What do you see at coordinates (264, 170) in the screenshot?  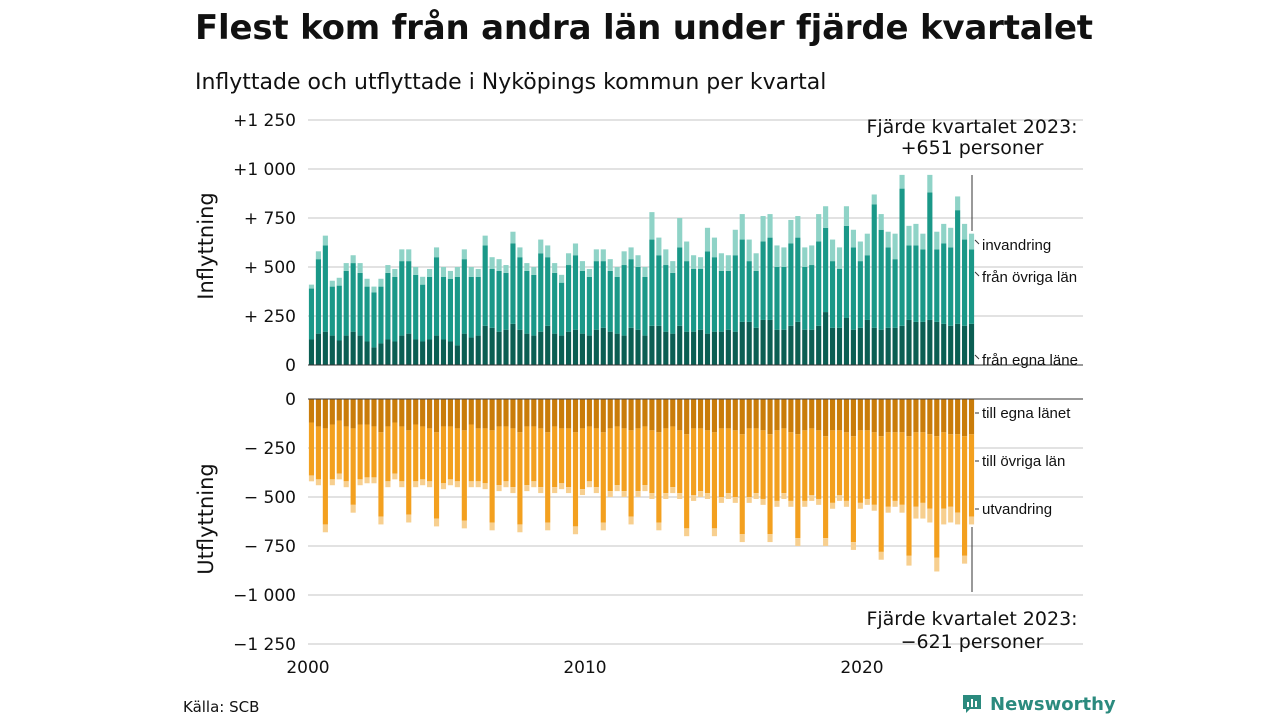 I see `y-tick-label: +1 000` at bounding box center [264, 170].